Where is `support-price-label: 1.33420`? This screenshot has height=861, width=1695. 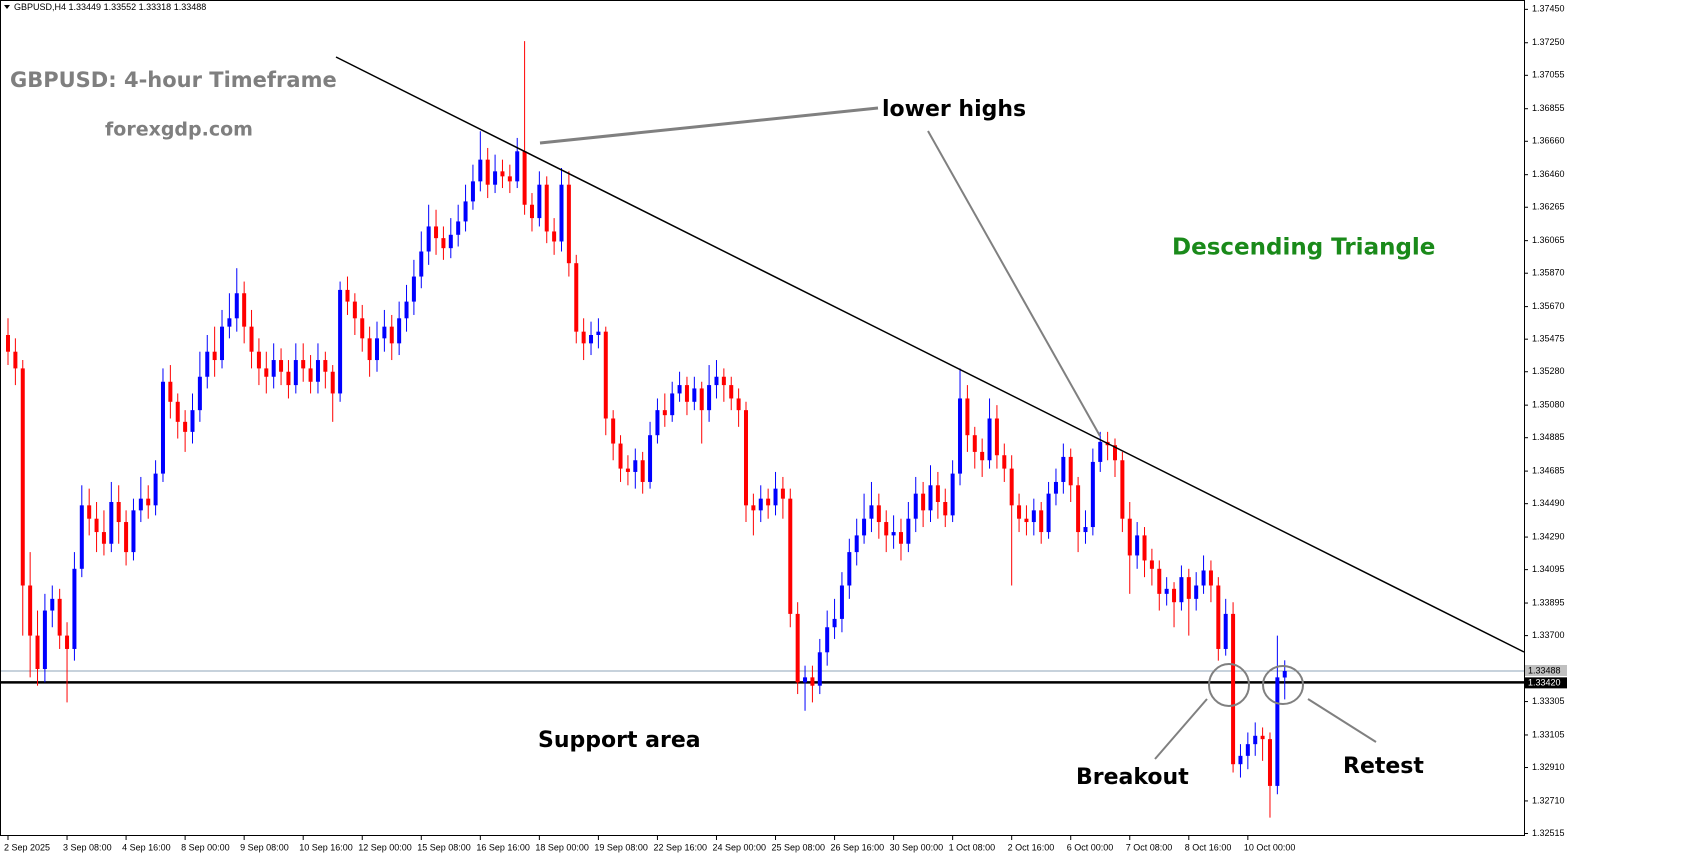
support-price-label: 1.33420 is located at coordinates (1544, 683).